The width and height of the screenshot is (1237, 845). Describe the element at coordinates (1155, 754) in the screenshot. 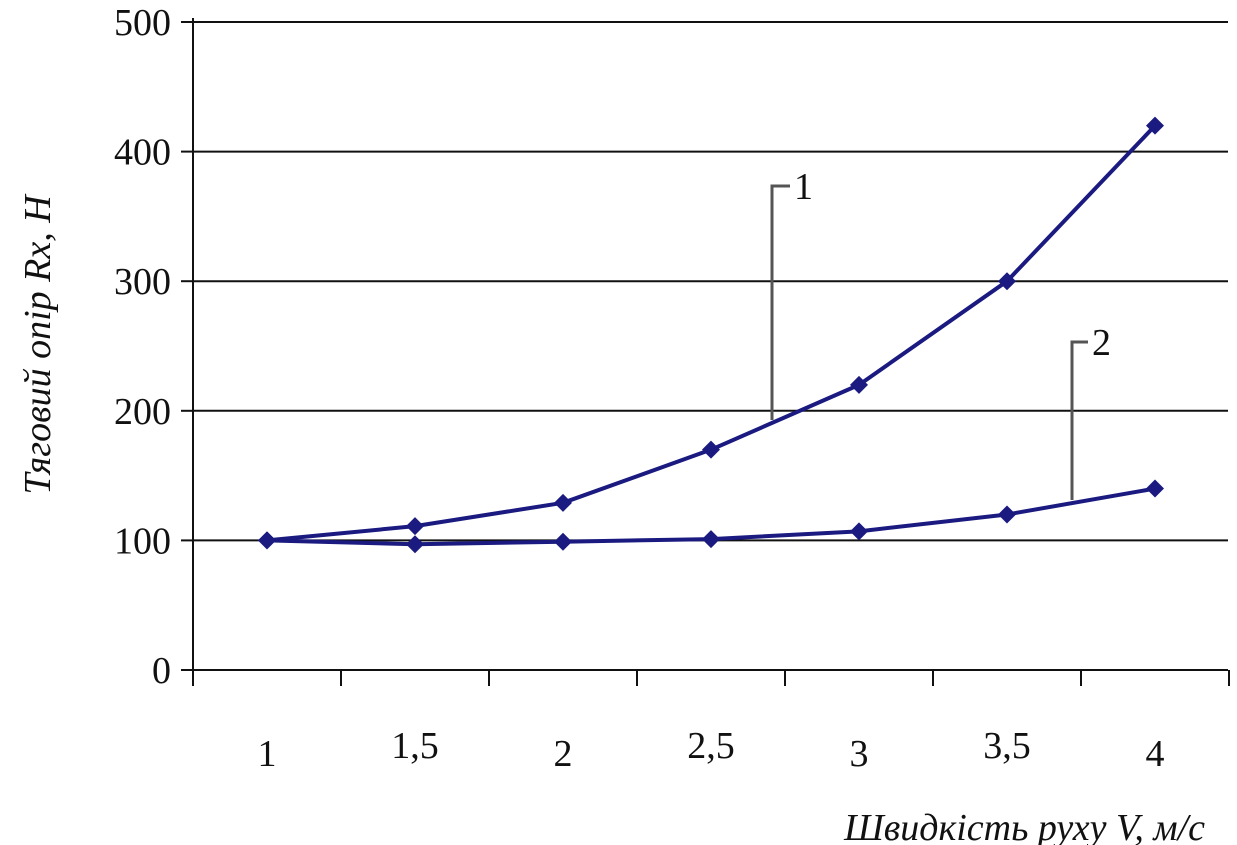

I see `x-tick-label: 4` at that location.